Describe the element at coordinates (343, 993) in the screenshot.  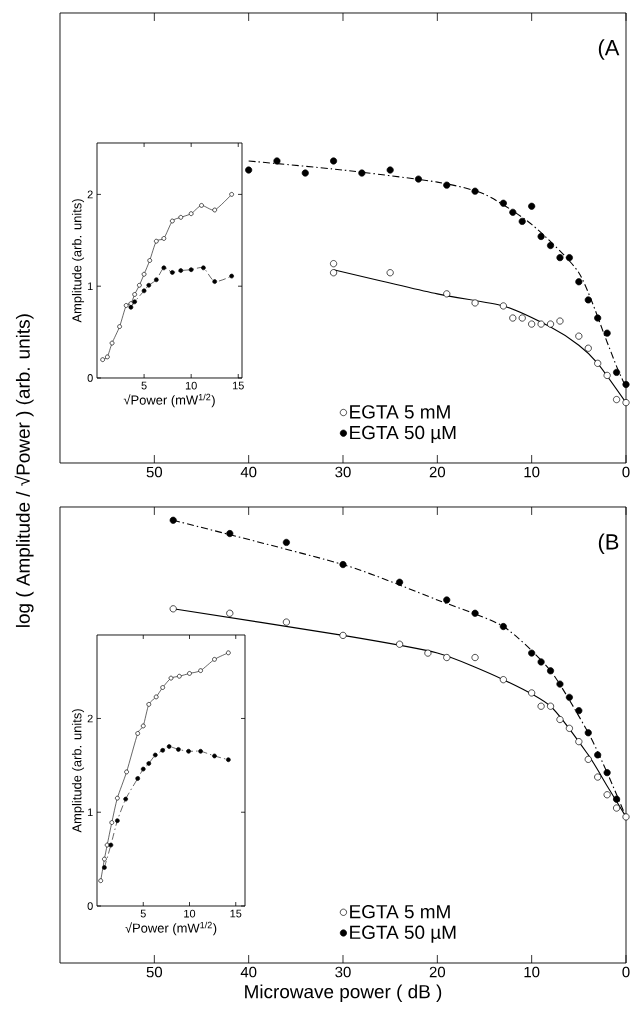
I see `x-axis-title: Microwave power ( dB )` at that location.